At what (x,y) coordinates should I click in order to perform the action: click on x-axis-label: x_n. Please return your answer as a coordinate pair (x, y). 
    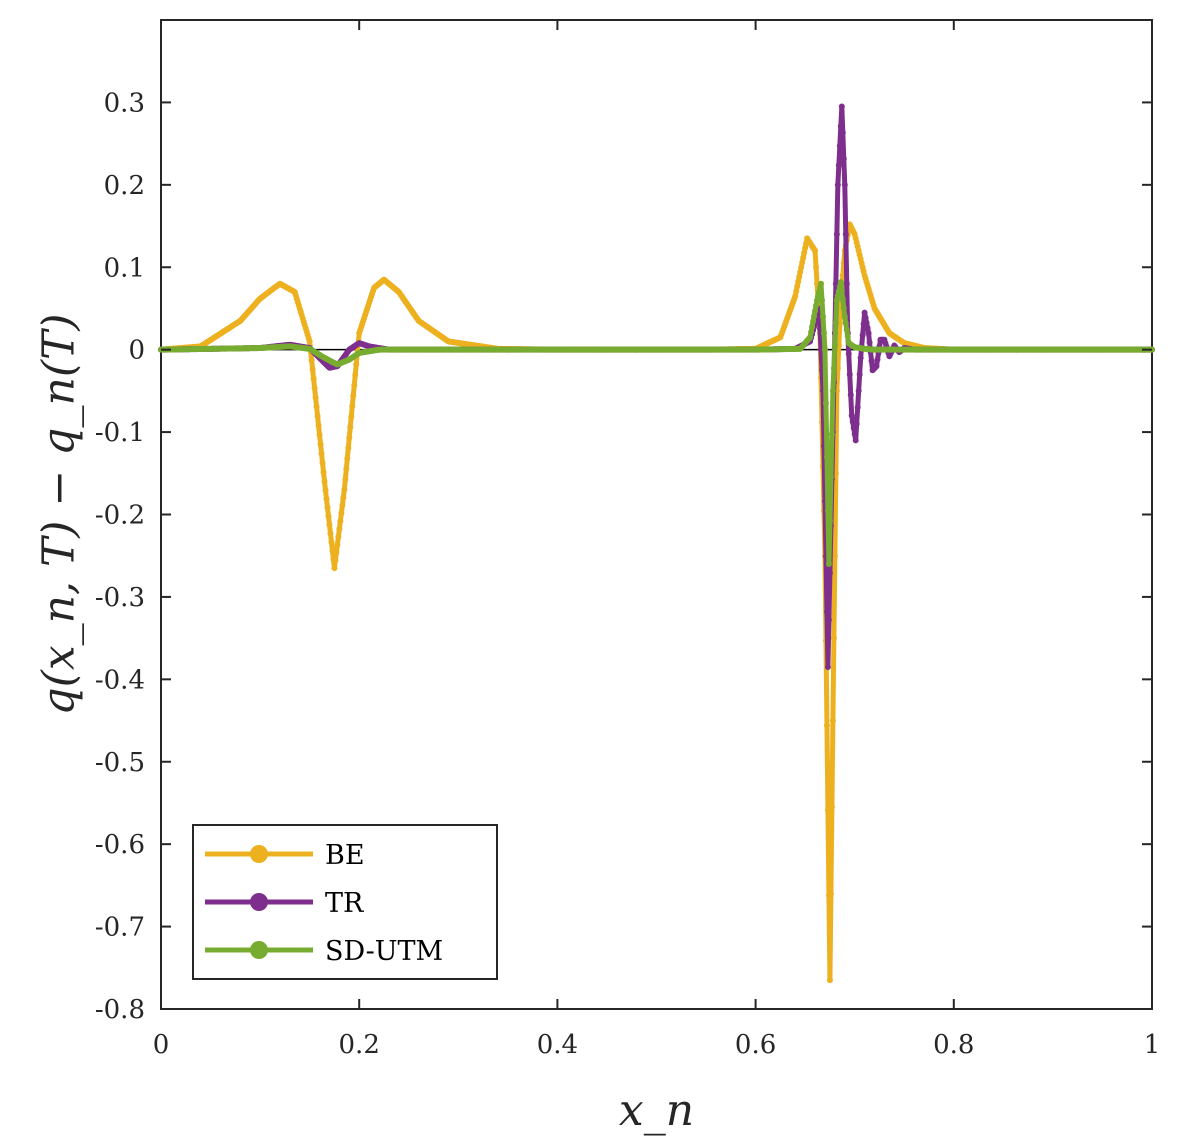
    Looking at the image, I should click on (656, 1110).